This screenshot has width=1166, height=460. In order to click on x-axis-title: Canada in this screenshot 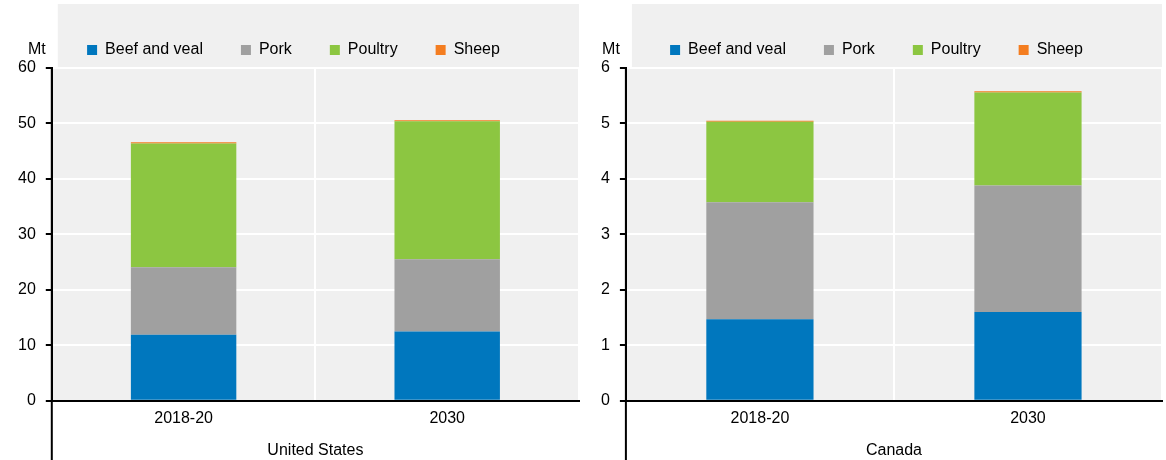, I will do `click(894, 450)`.